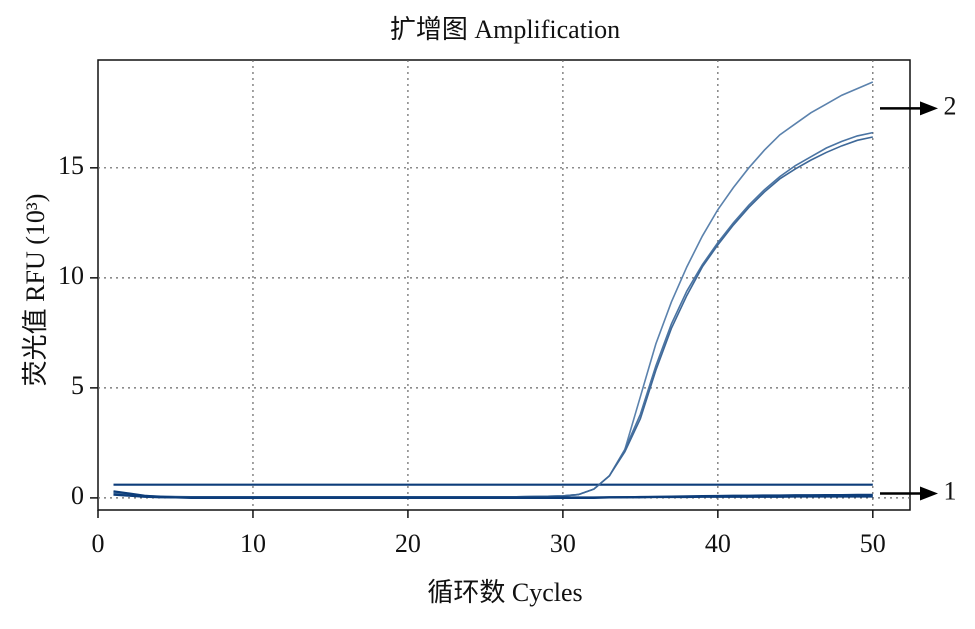 The width and height of the screenshot is (975, 629). I want to click on x-tick-label: 40, so click(718, 543).